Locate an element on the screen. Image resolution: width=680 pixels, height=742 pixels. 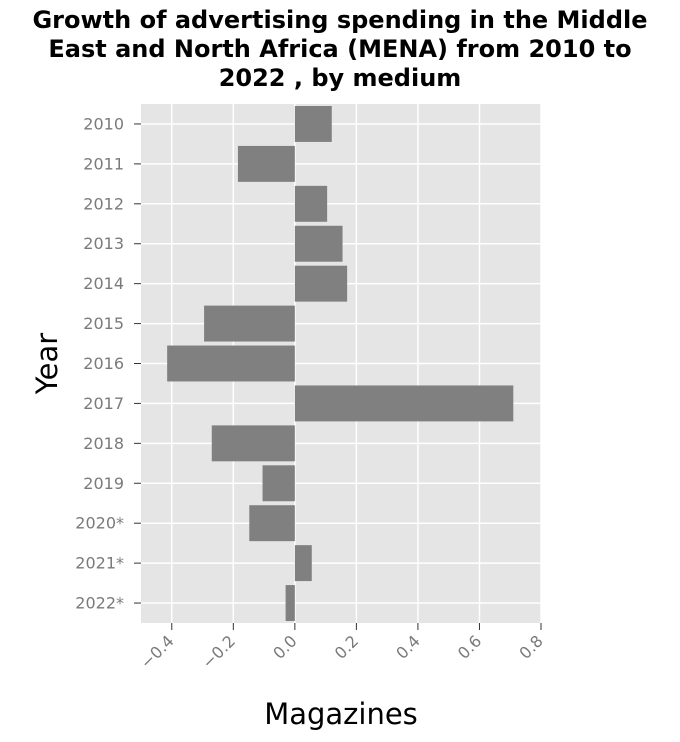
bar-2016 is located at coordinates (231, 363).